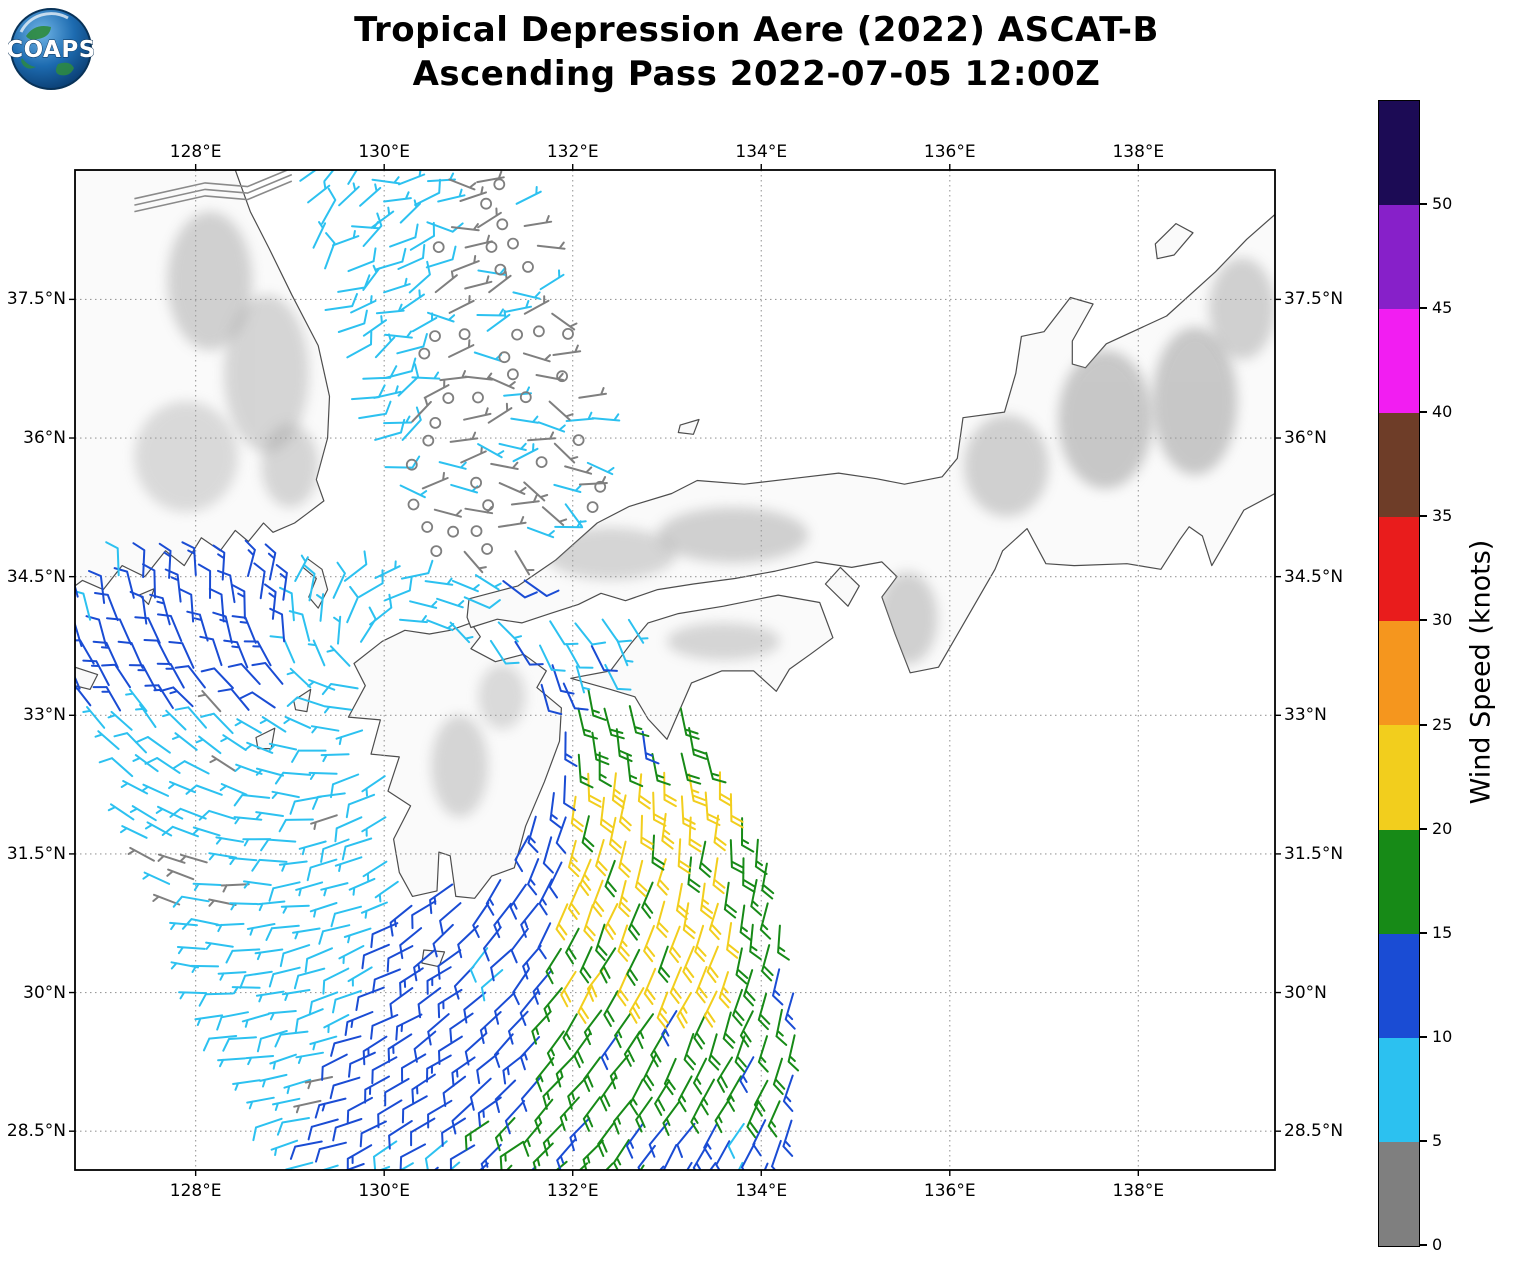 This screenshot has width=1513, height=1264. Describe the element at coordinates (36, 1131) in the screenshot. I see `y-tick-label-left: 28.5°N` at that location.